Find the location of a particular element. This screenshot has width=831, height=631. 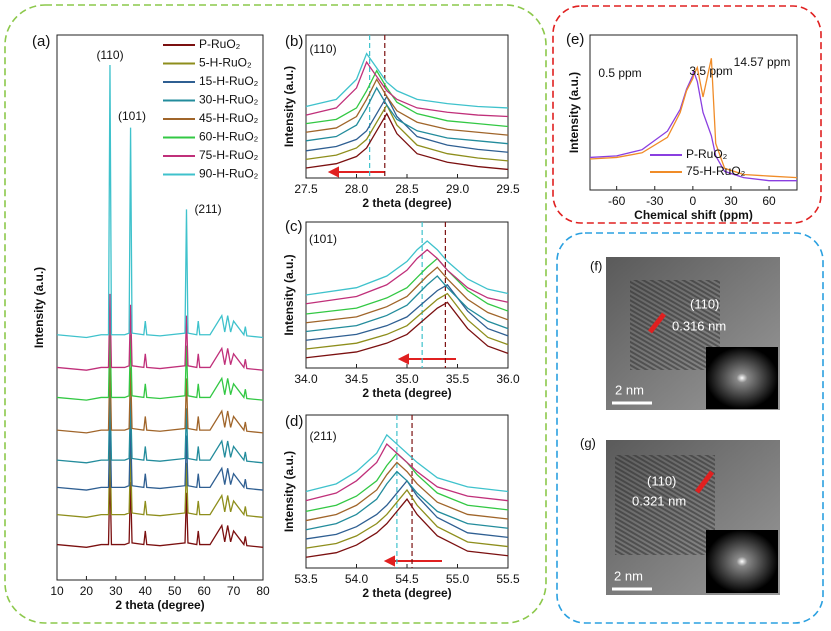

x-tick-label: 80 is located at coordinates (263, 591).